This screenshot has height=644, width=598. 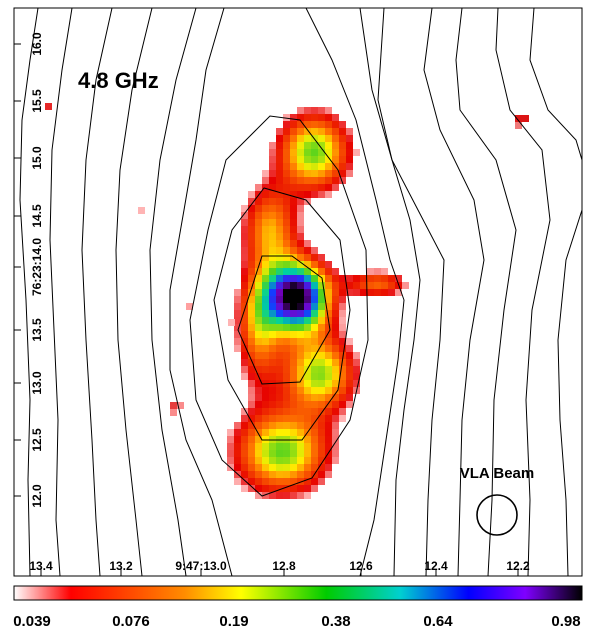 I want to click on x-tick-label: 12.6, so click(x=361, y=566).